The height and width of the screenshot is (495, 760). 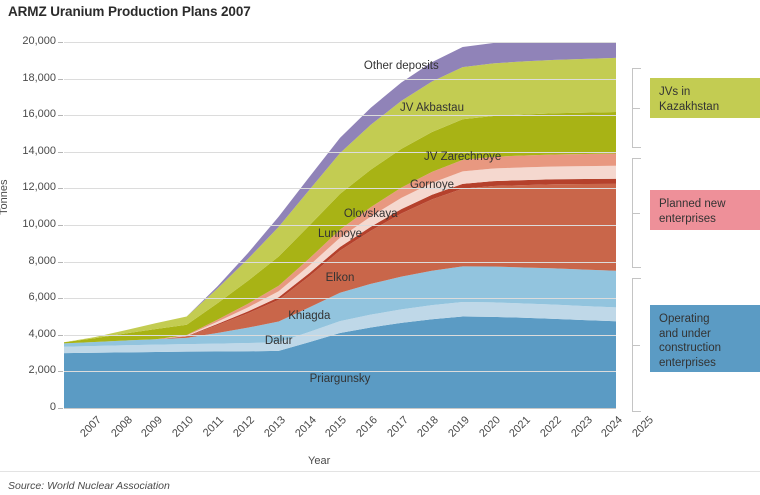 What do you see at coordinates (340, 328) in the screenshot?
I see `area-series-dalur` at bounding box center [340, 328].